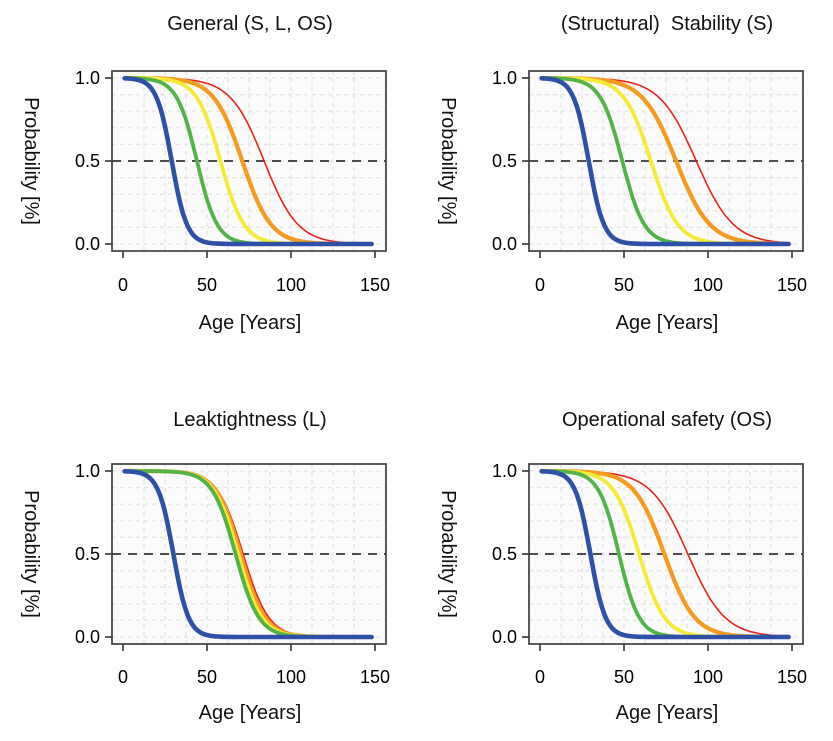 This screenshot has width=833, height=741. Describe the element at coordinates (667, 420) in the screenshot. I see `chart-title: Operational safety (OS)` at that location.